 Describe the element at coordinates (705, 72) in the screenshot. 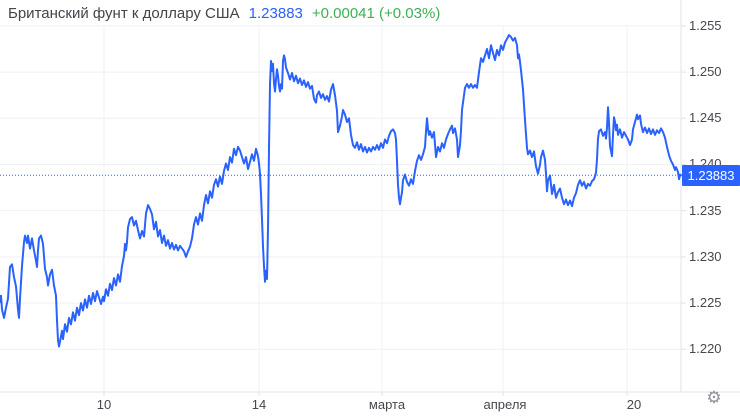

I see `price-scale-tick: 1.250` at that location.